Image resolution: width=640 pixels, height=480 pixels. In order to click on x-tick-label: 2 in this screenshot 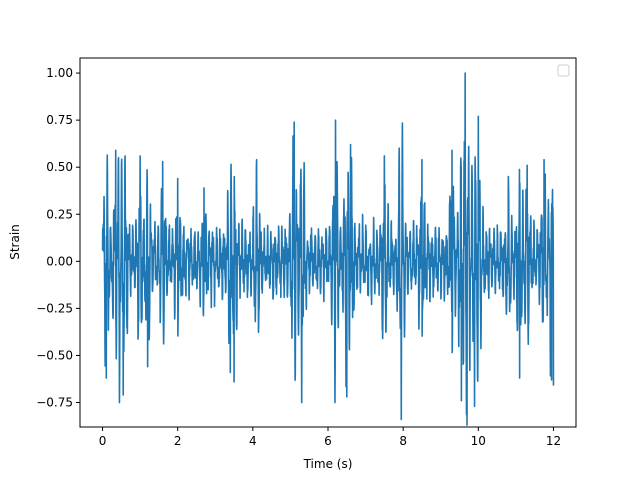, I will do `click(178, 441)`.